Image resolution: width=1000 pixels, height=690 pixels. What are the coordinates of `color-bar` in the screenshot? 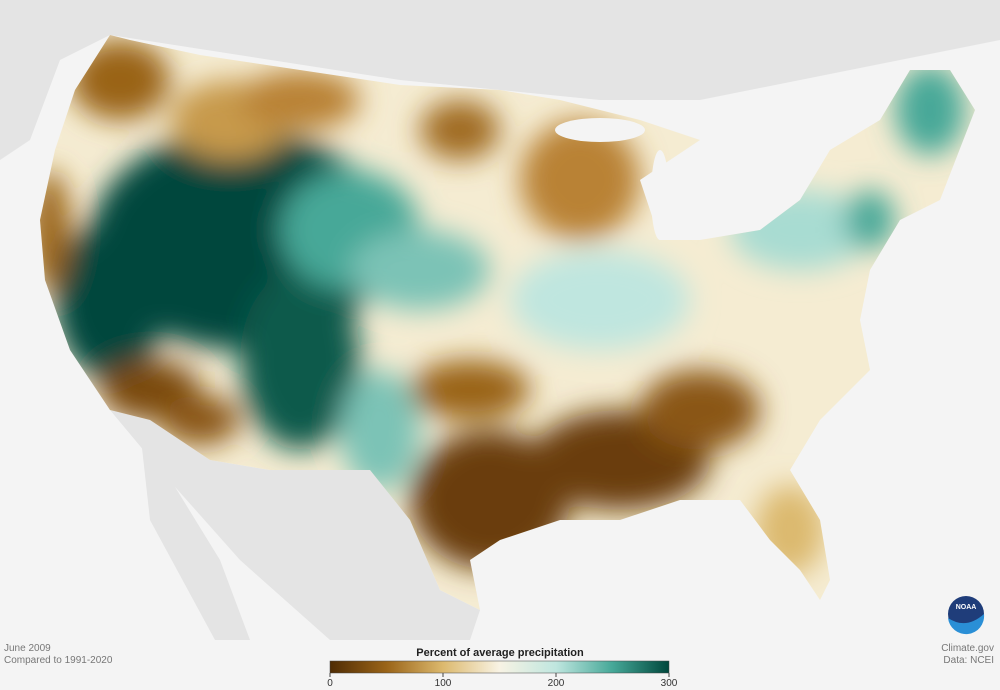 It's located at (499, 667).